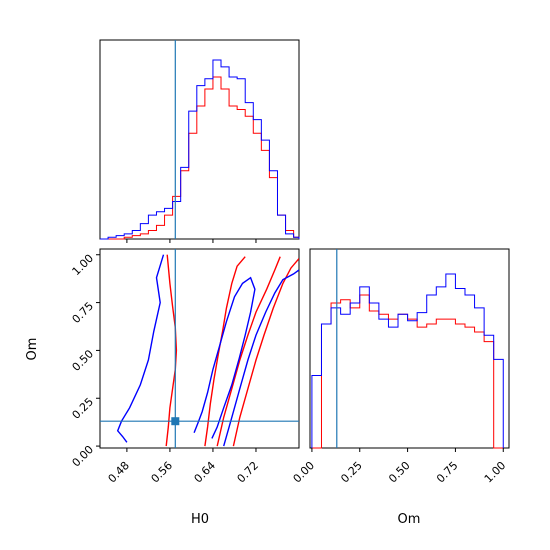  I want to click on om-histogram-series-blue, so click(407, 360).